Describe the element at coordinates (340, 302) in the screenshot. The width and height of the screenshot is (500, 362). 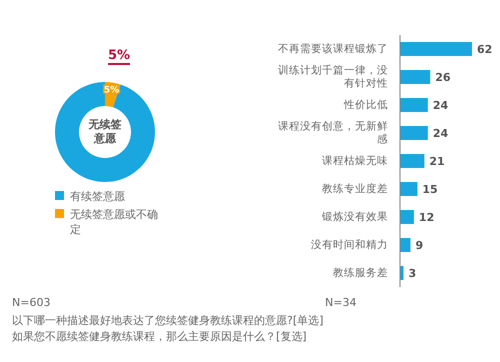
I see `text: N=34` at that location.